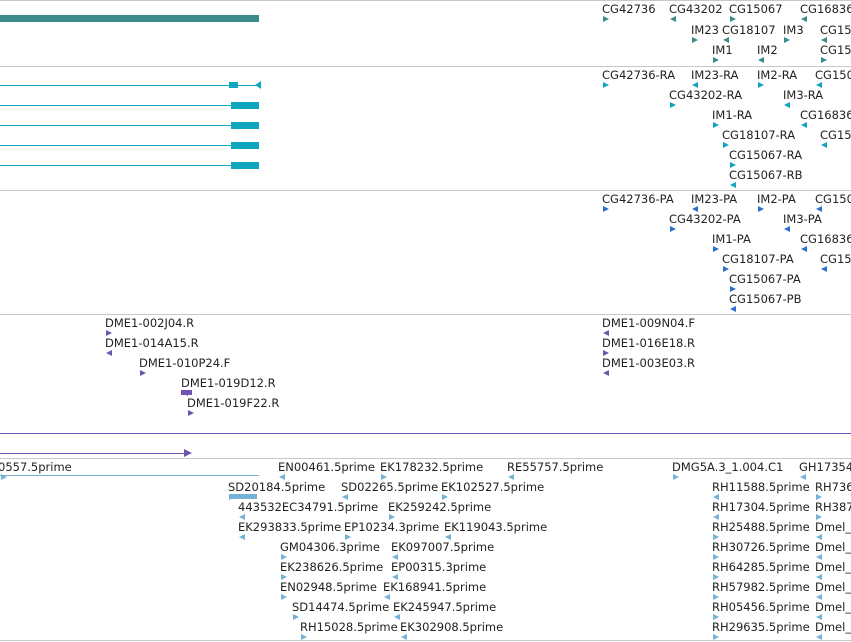 This screenshot has width=851, height=642. Describe the element at coordinates (185, 363) in the screenshot. I see `est-label: DME1-010P24.F` at that location.